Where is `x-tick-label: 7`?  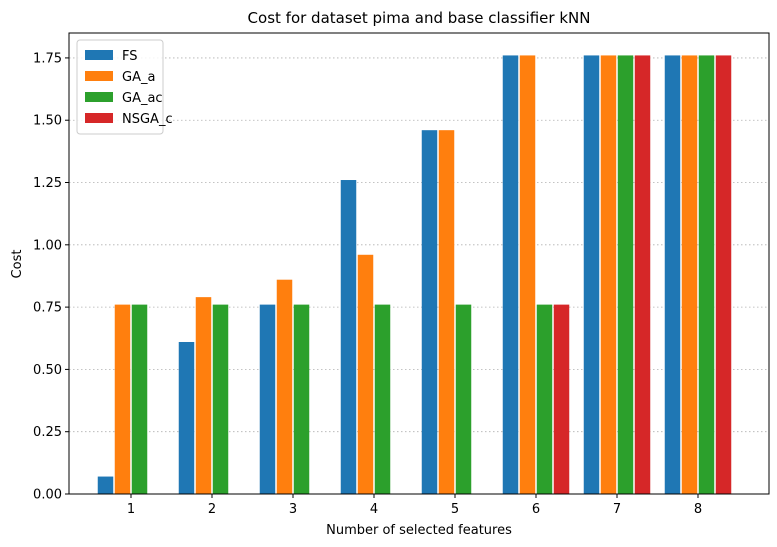
x-tick-label: 7 is located at coordinates (617, 509).